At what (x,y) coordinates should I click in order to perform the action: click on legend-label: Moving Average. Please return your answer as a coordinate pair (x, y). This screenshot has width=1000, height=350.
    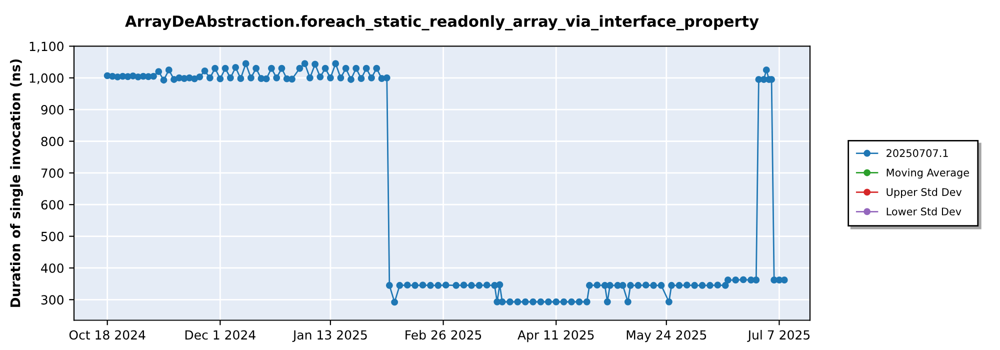
    Looking at the image, I should click on (927, 173).